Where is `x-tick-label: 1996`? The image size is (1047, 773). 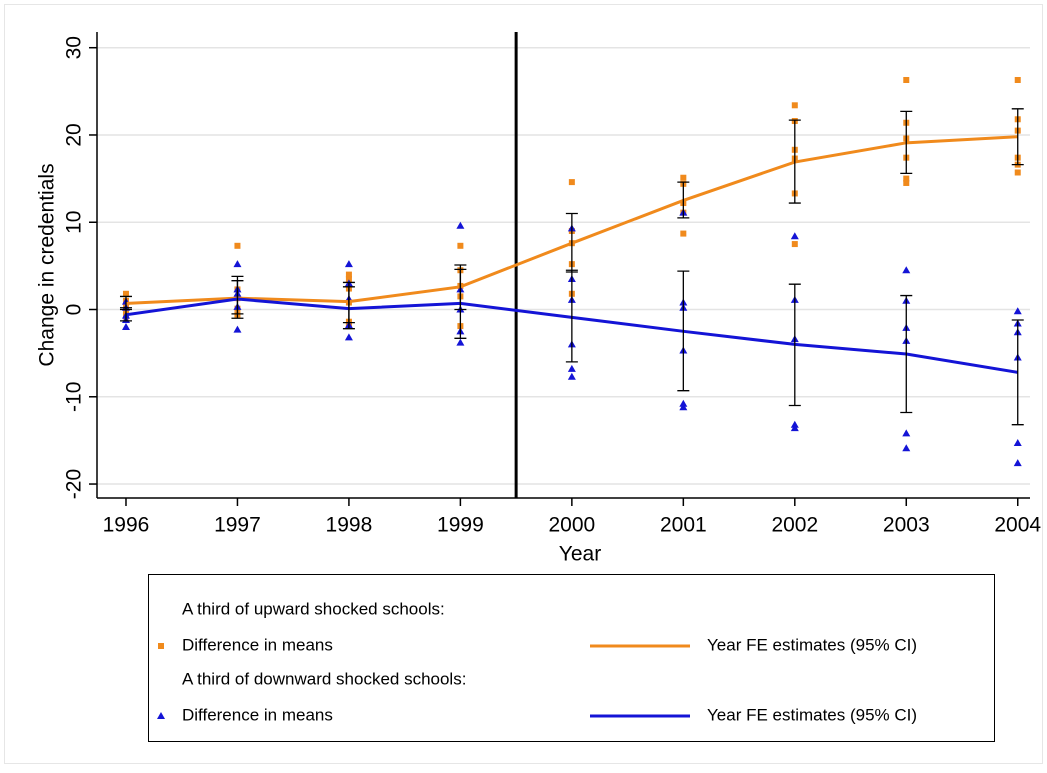 x-tick-label: 1996 is located at coordinates (126, 525).